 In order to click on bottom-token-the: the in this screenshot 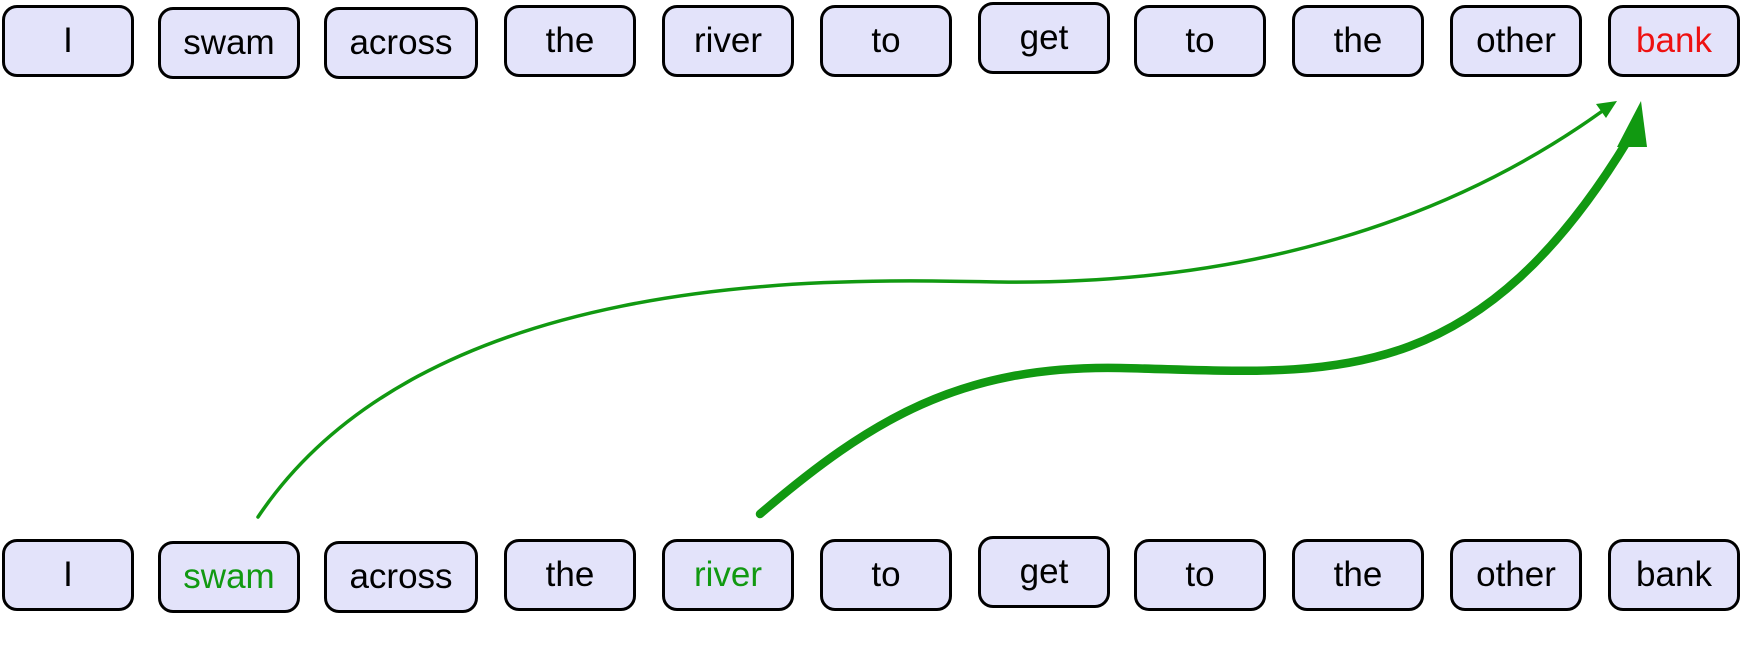, I will do `click(570, 575)`.